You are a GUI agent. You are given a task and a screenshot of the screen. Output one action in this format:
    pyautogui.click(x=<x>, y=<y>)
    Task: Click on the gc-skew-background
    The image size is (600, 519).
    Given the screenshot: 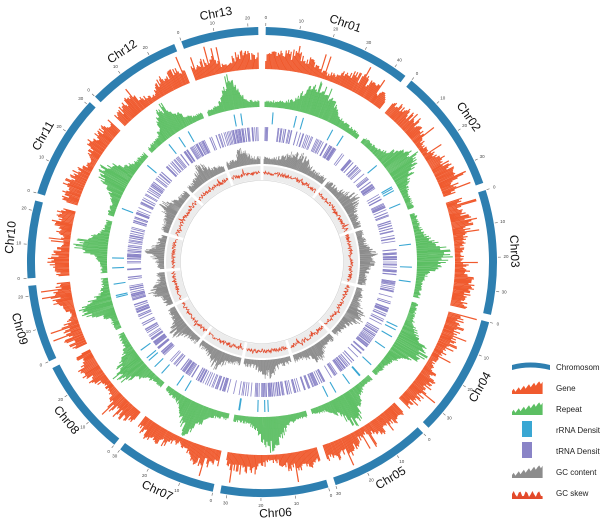 What is the action you would take?
    pyautogui.click(x=267, y=349)
    